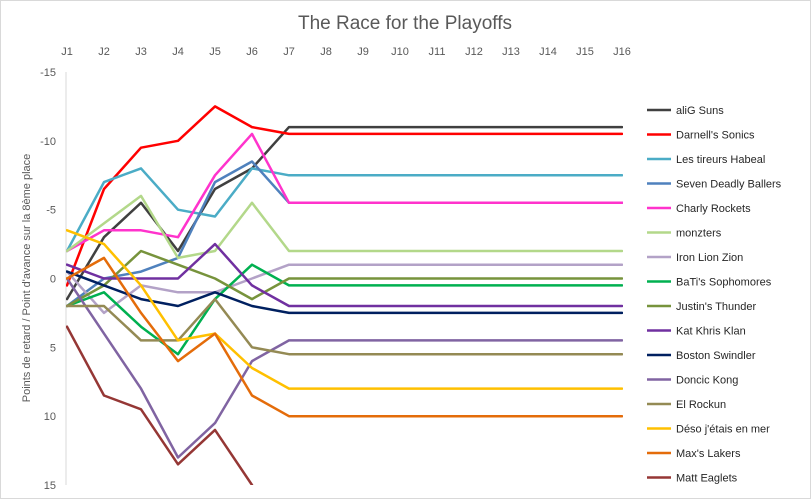  I want to click on legend-label: Matt Eaglets, so click(707, 479).